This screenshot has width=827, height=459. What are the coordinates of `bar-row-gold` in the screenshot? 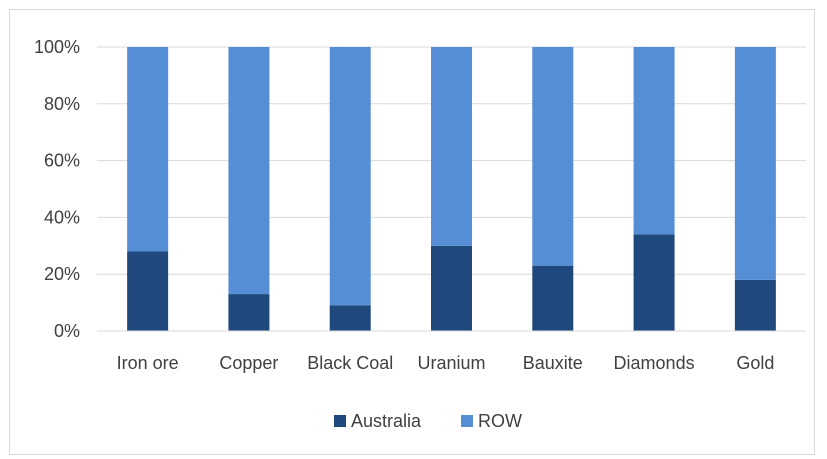 It's located at (755, 163).